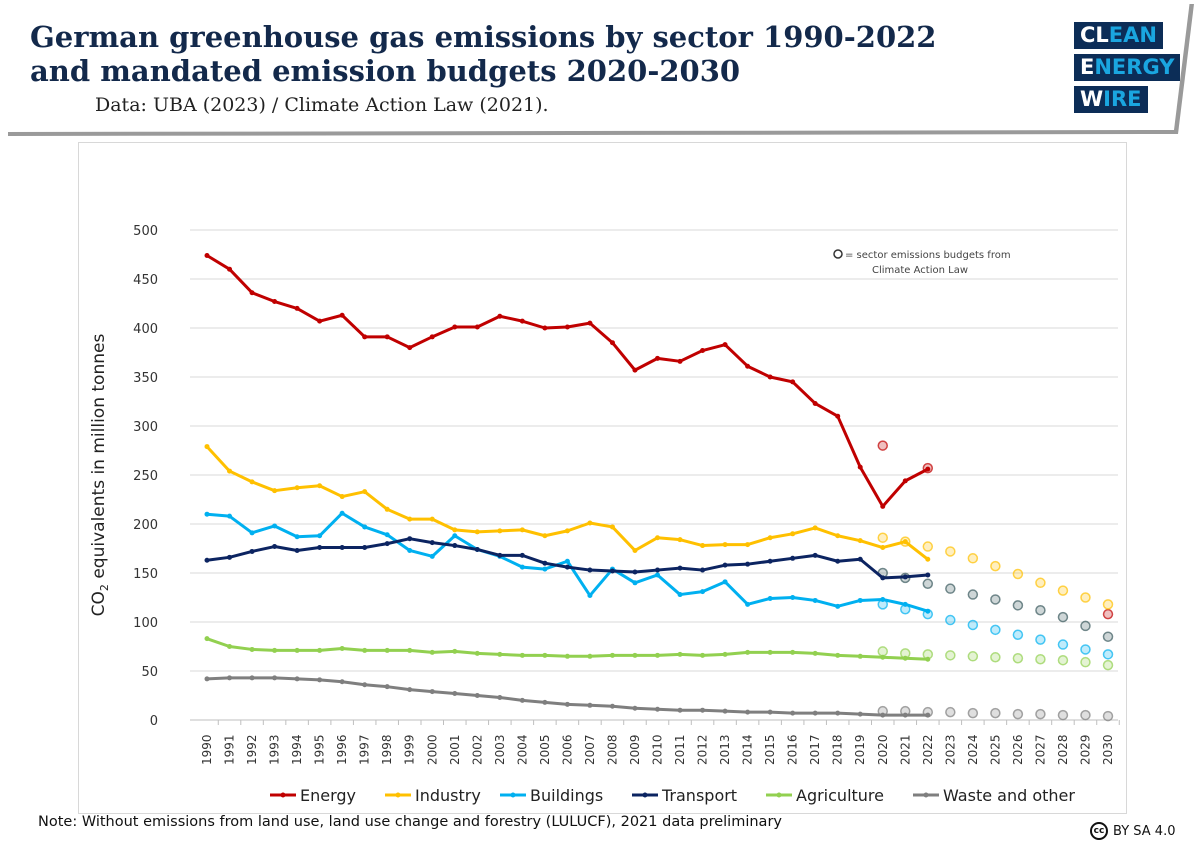 The width and height of the screenshot is (1200, 848). What do you see at coordinates (838, 254) in the screenshot?
I see `budget-marker-legend-icon` at bounding box center [838, 254].